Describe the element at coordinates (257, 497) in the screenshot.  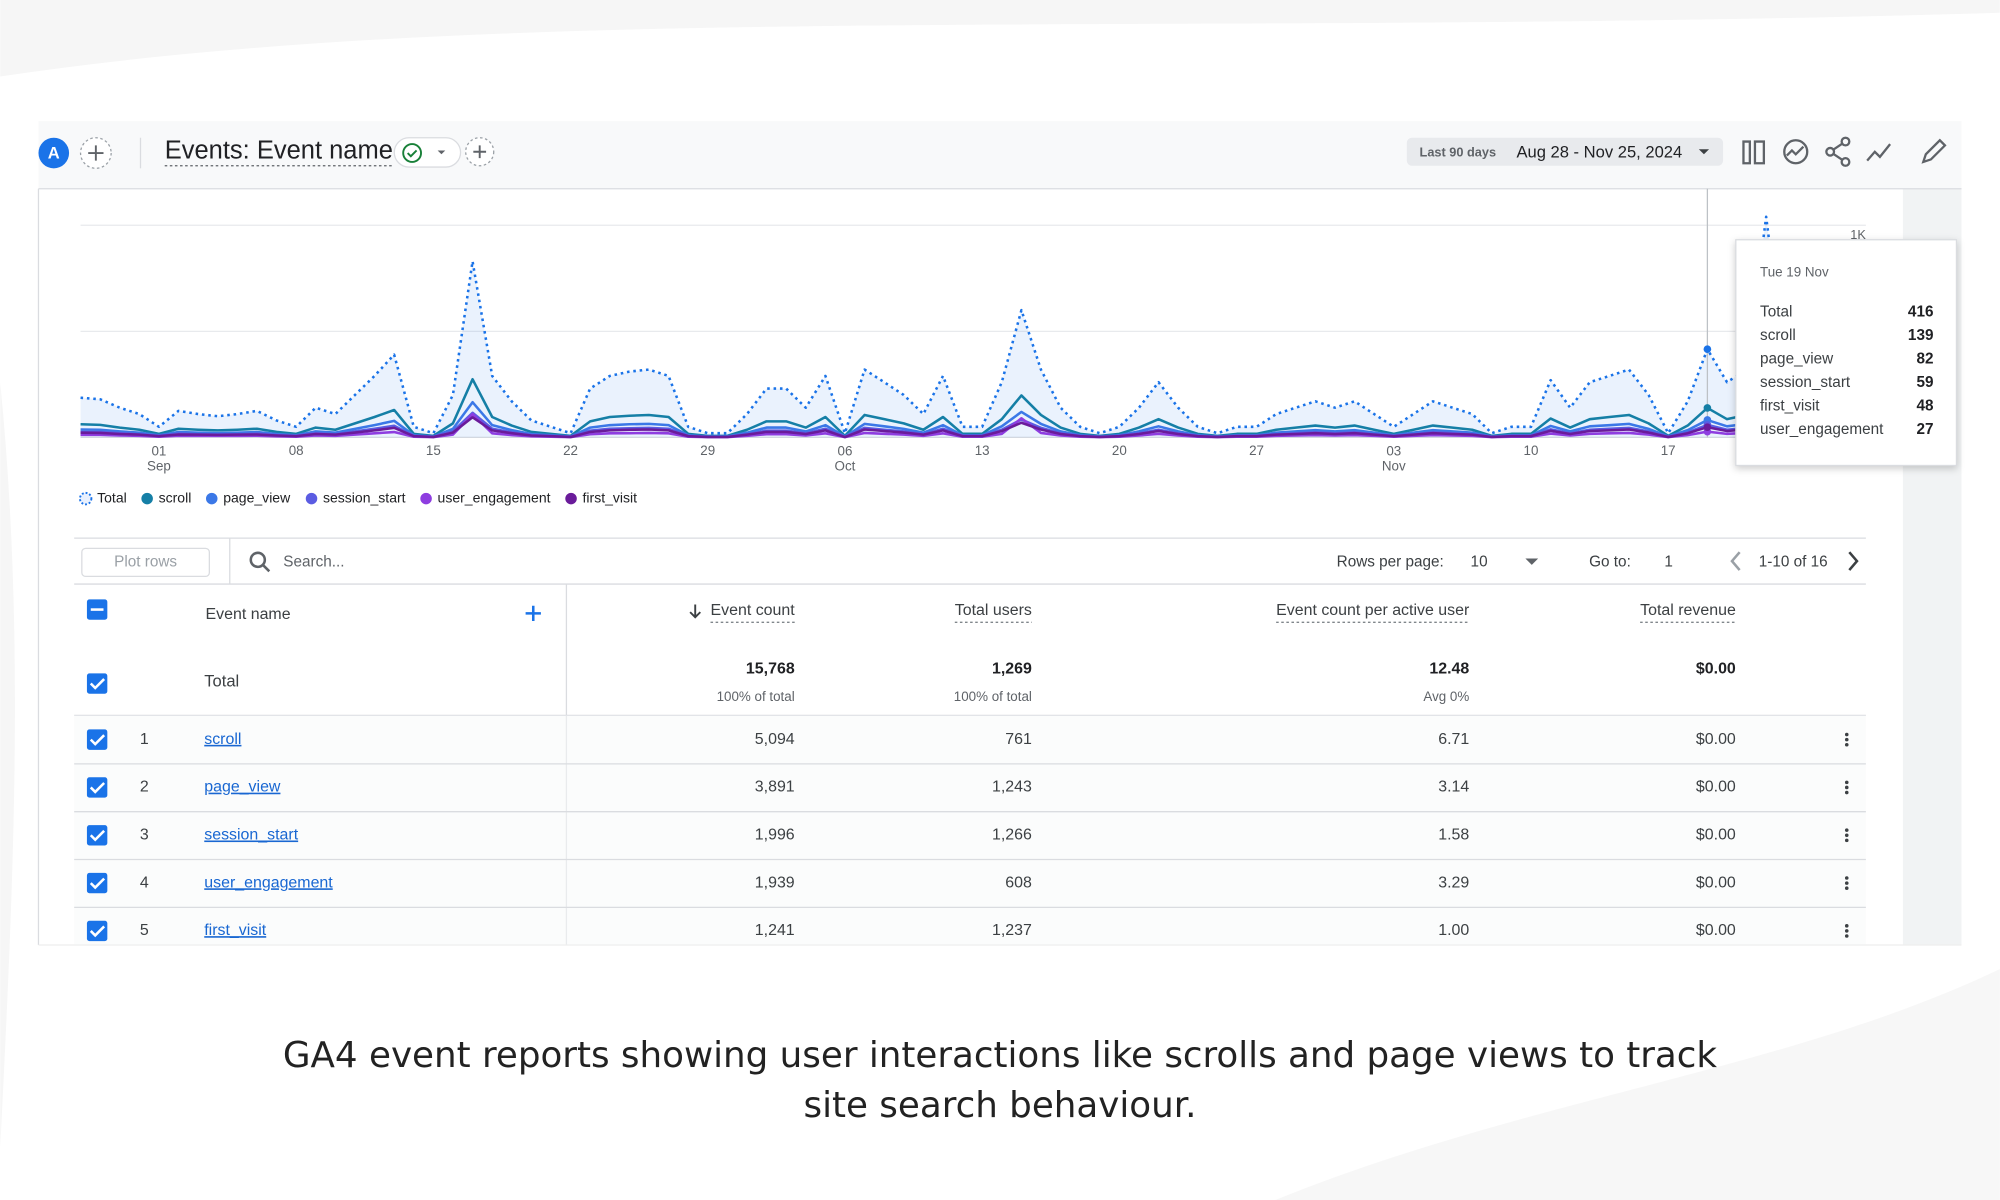
I see `legend-label: page_view` at that location.